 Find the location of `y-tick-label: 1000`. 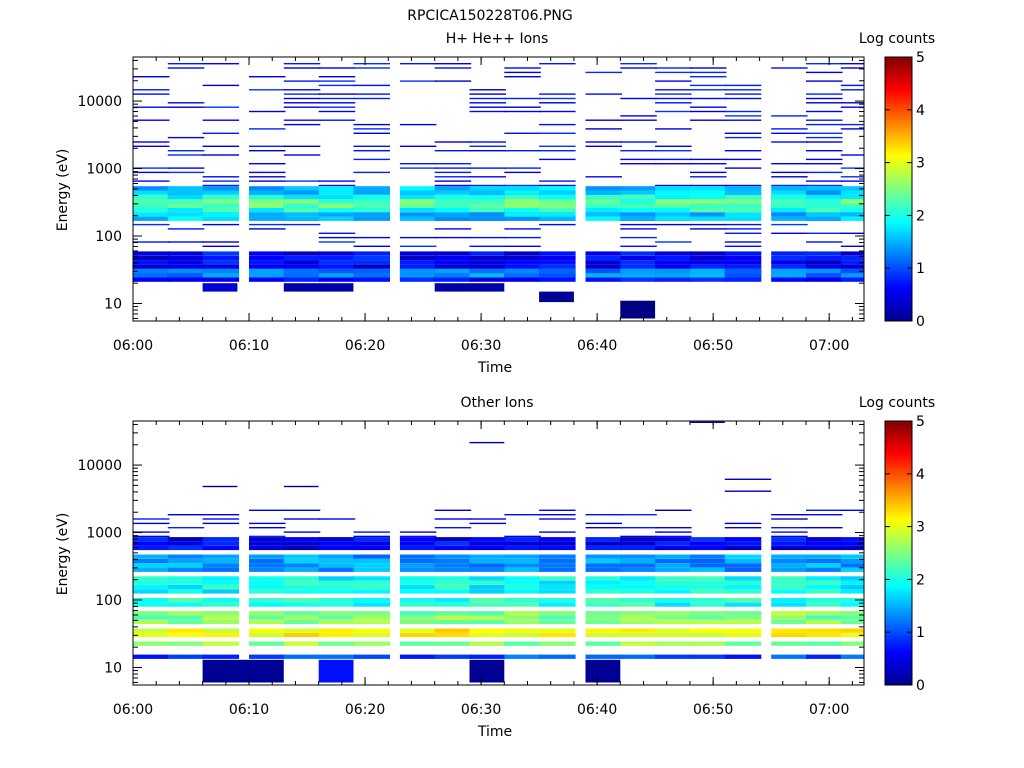

y-tick-label: 1000 is located at coordinates (104, 534).